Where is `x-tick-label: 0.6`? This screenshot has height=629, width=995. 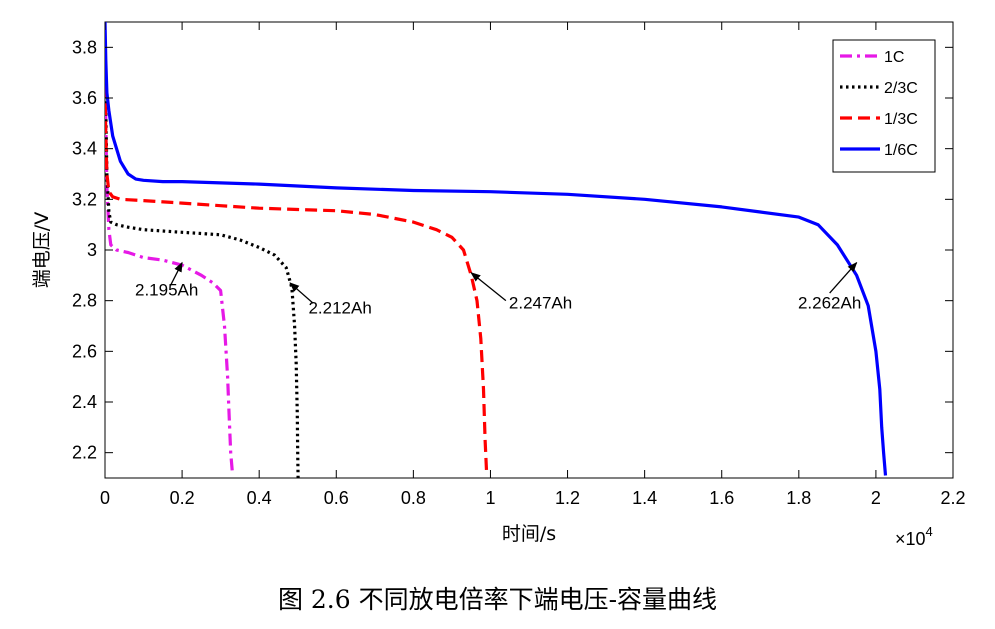 x-tick-label: 0.6 is located at coordinates (336, 498).